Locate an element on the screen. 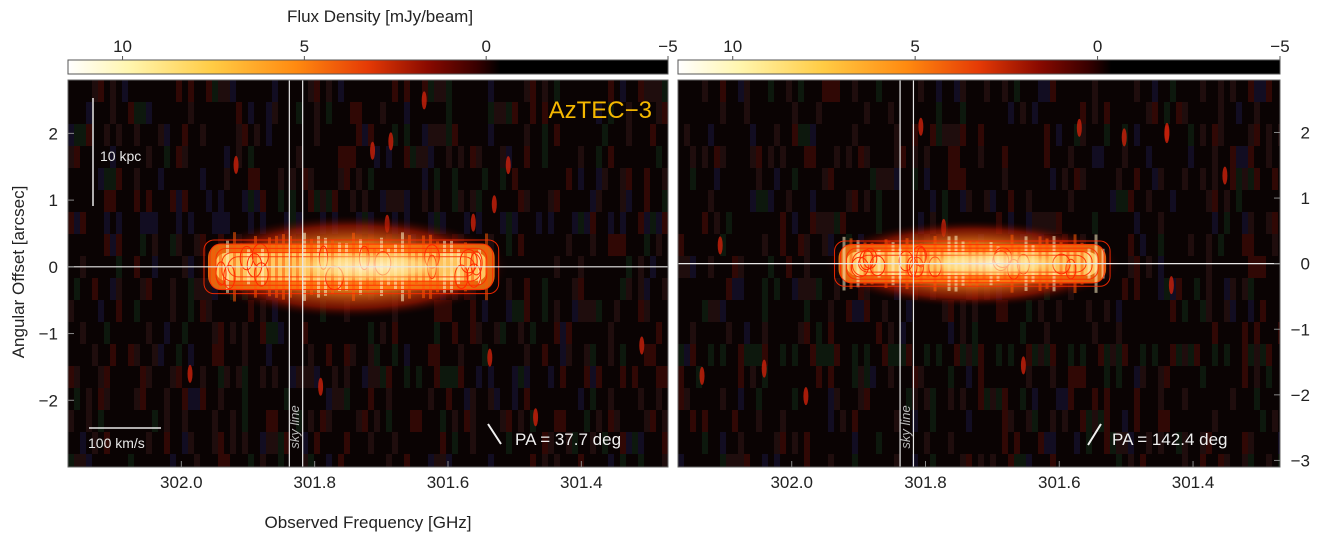  x-axis-right: 302.0 301.8 301.6 301.4 is located at coordinates (992, 476).